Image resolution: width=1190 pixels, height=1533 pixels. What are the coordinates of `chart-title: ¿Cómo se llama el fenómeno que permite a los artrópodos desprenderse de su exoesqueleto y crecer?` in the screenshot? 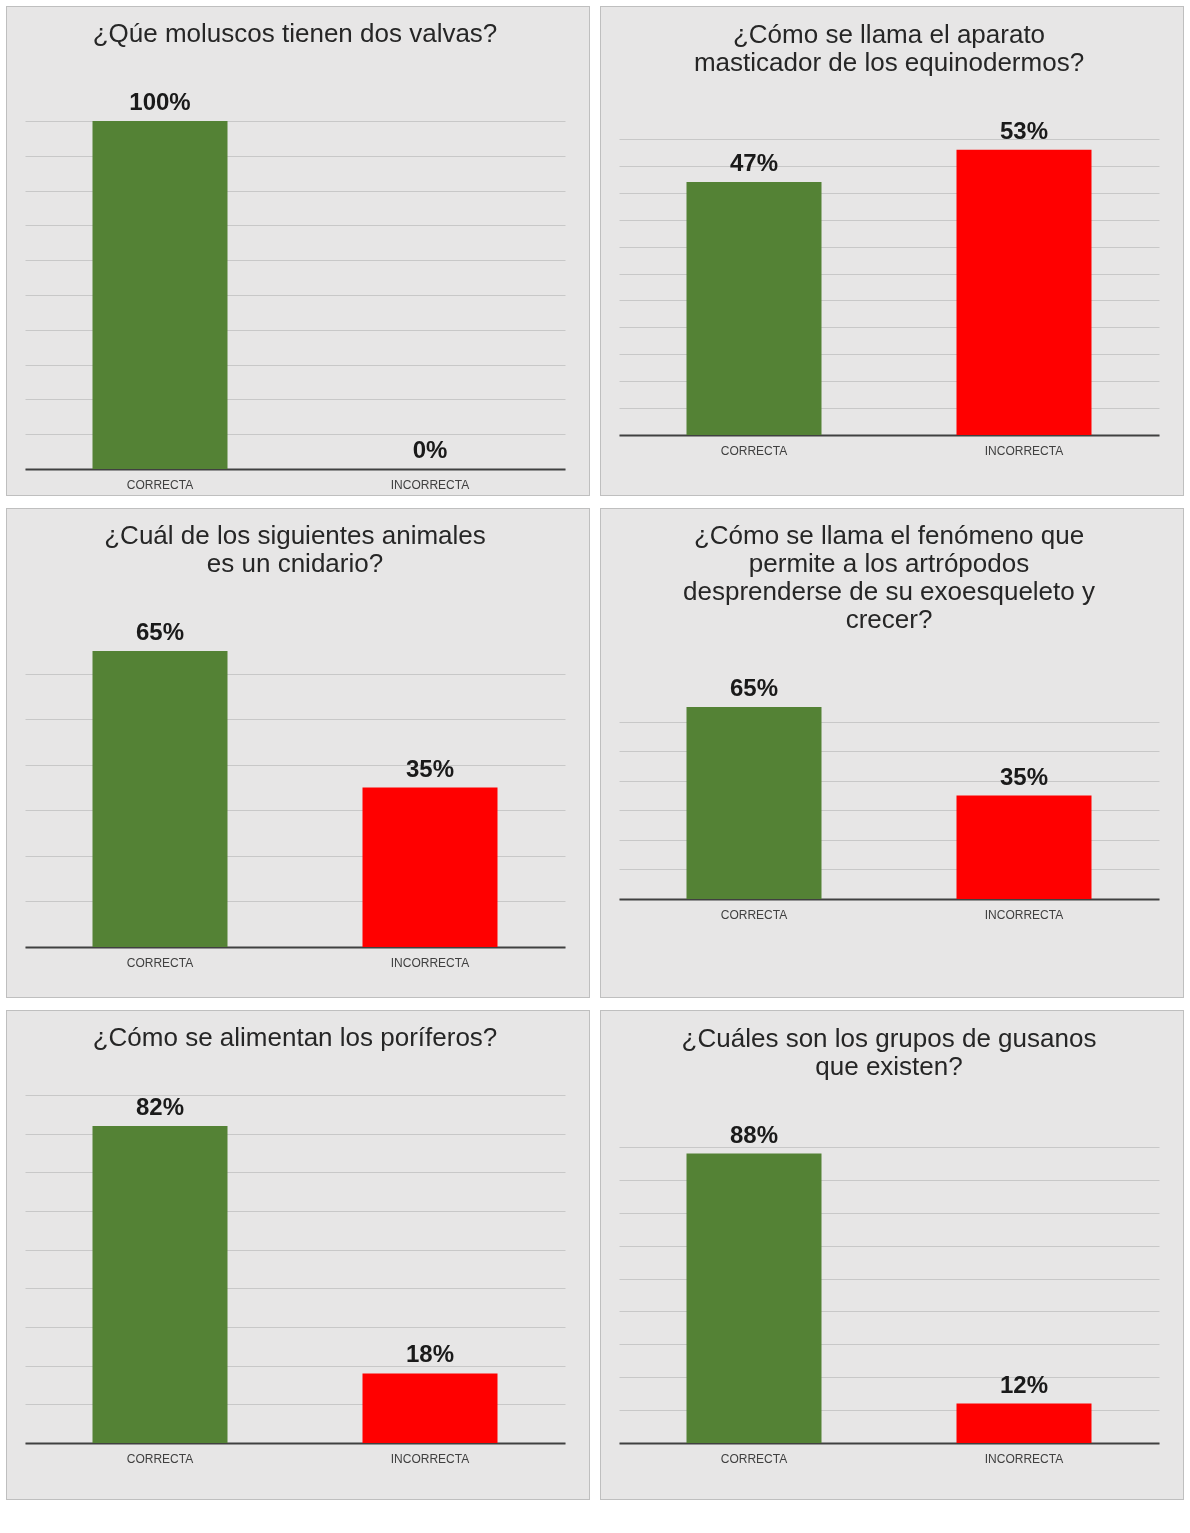 It's located at (889, 577).